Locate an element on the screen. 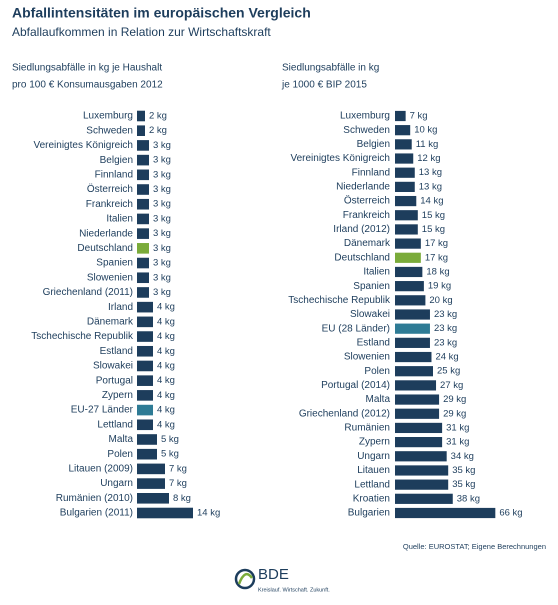 This screenshot has width=558, height=605. category-label: Italien is located at coordinates (376, 272).